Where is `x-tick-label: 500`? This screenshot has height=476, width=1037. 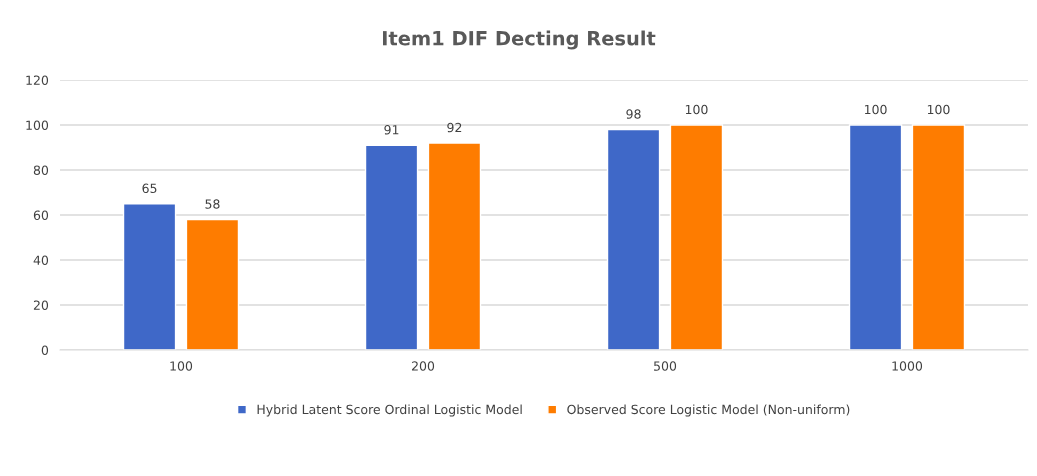
x-tick-label: 500 is located at coordinates (665, 366).